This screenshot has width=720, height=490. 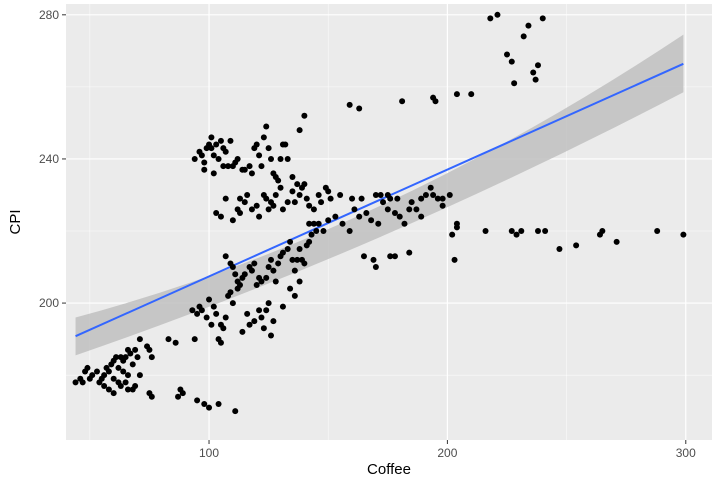 I want to click on y-tick-label: 280, so click(x=49, y=15).